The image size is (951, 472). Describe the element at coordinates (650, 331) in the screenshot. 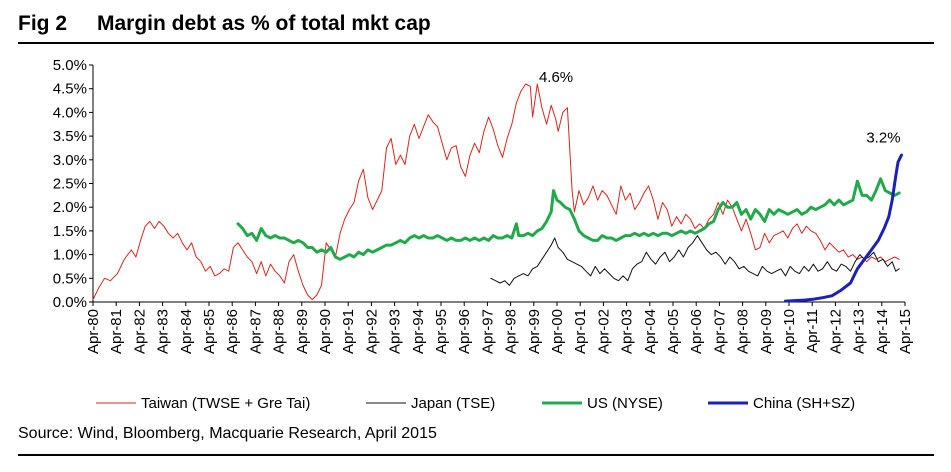

I see `x-tick-label: Apr-04` at that location.